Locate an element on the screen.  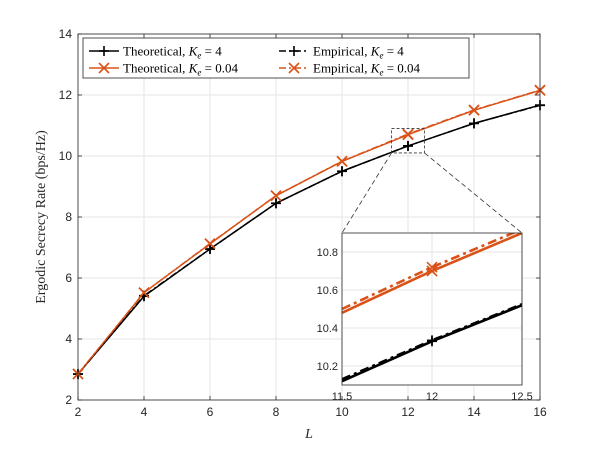
inset-series-3-point-0-d2 is located at coordinates (432, 267).